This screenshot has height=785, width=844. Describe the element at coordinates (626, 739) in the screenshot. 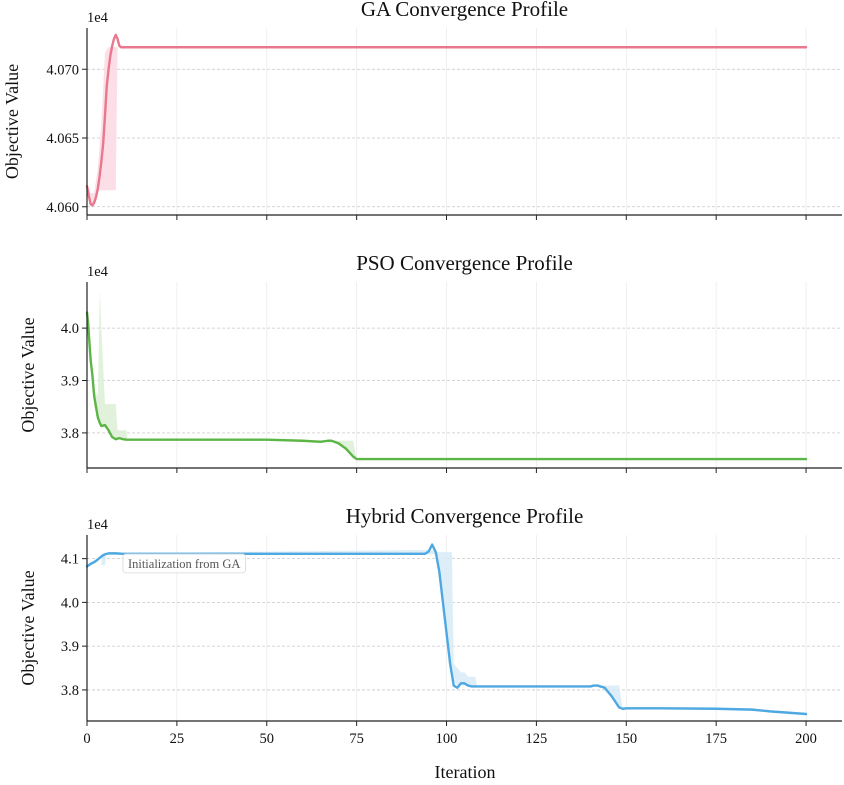

I see `x-tick-label: 150` at that location.